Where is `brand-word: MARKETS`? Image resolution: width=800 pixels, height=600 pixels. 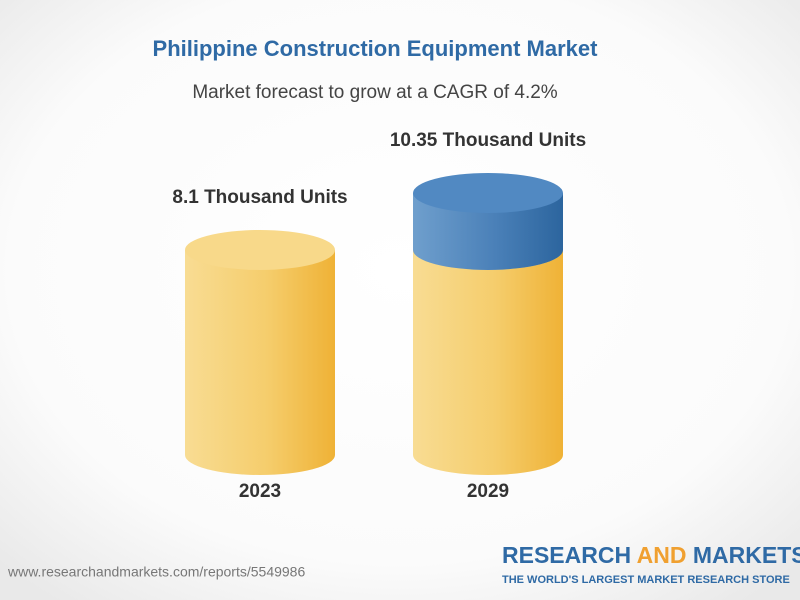
brand-word: MARKETS is located at coordinates (746, 555).